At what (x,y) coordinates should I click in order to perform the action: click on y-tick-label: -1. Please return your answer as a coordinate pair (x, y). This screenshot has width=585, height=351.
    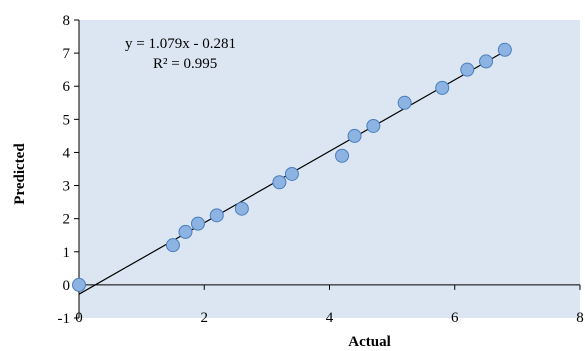
    Looking at the image, I should click on (64, 319).